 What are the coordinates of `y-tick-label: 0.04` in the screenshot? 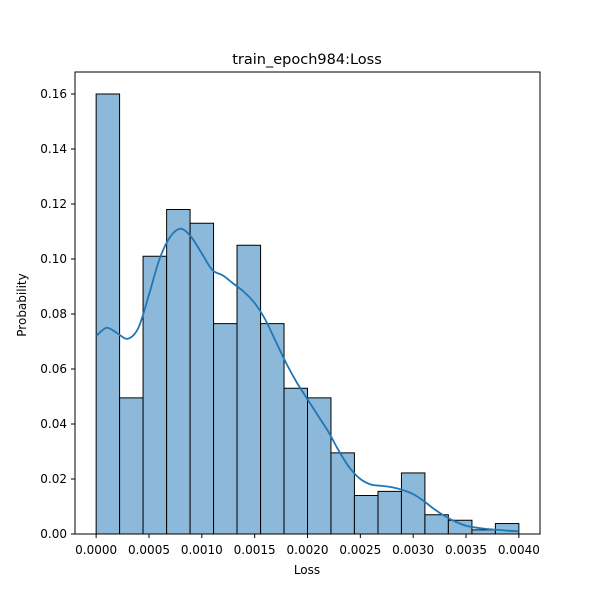 It's located at (53, 424).